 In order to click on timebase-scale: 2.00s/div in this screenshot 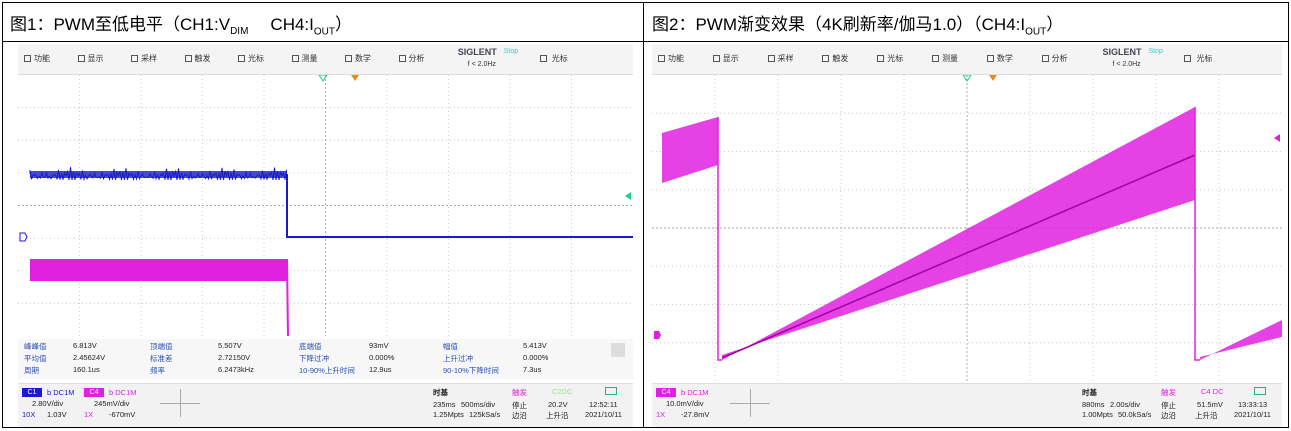, I will do `click(1125, 404)`.